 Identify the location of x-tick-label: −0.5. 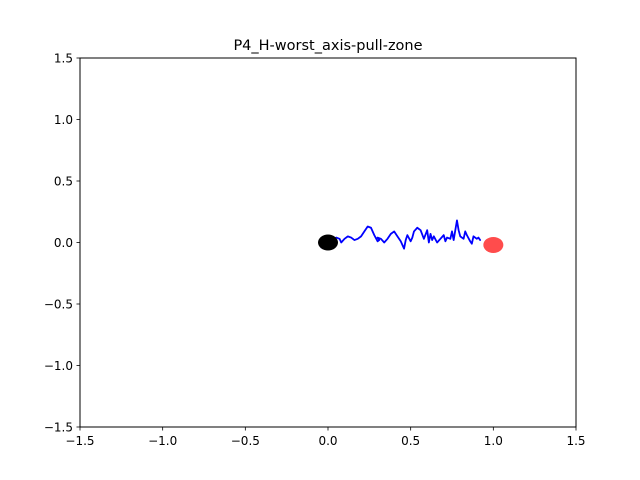
(245, 441).